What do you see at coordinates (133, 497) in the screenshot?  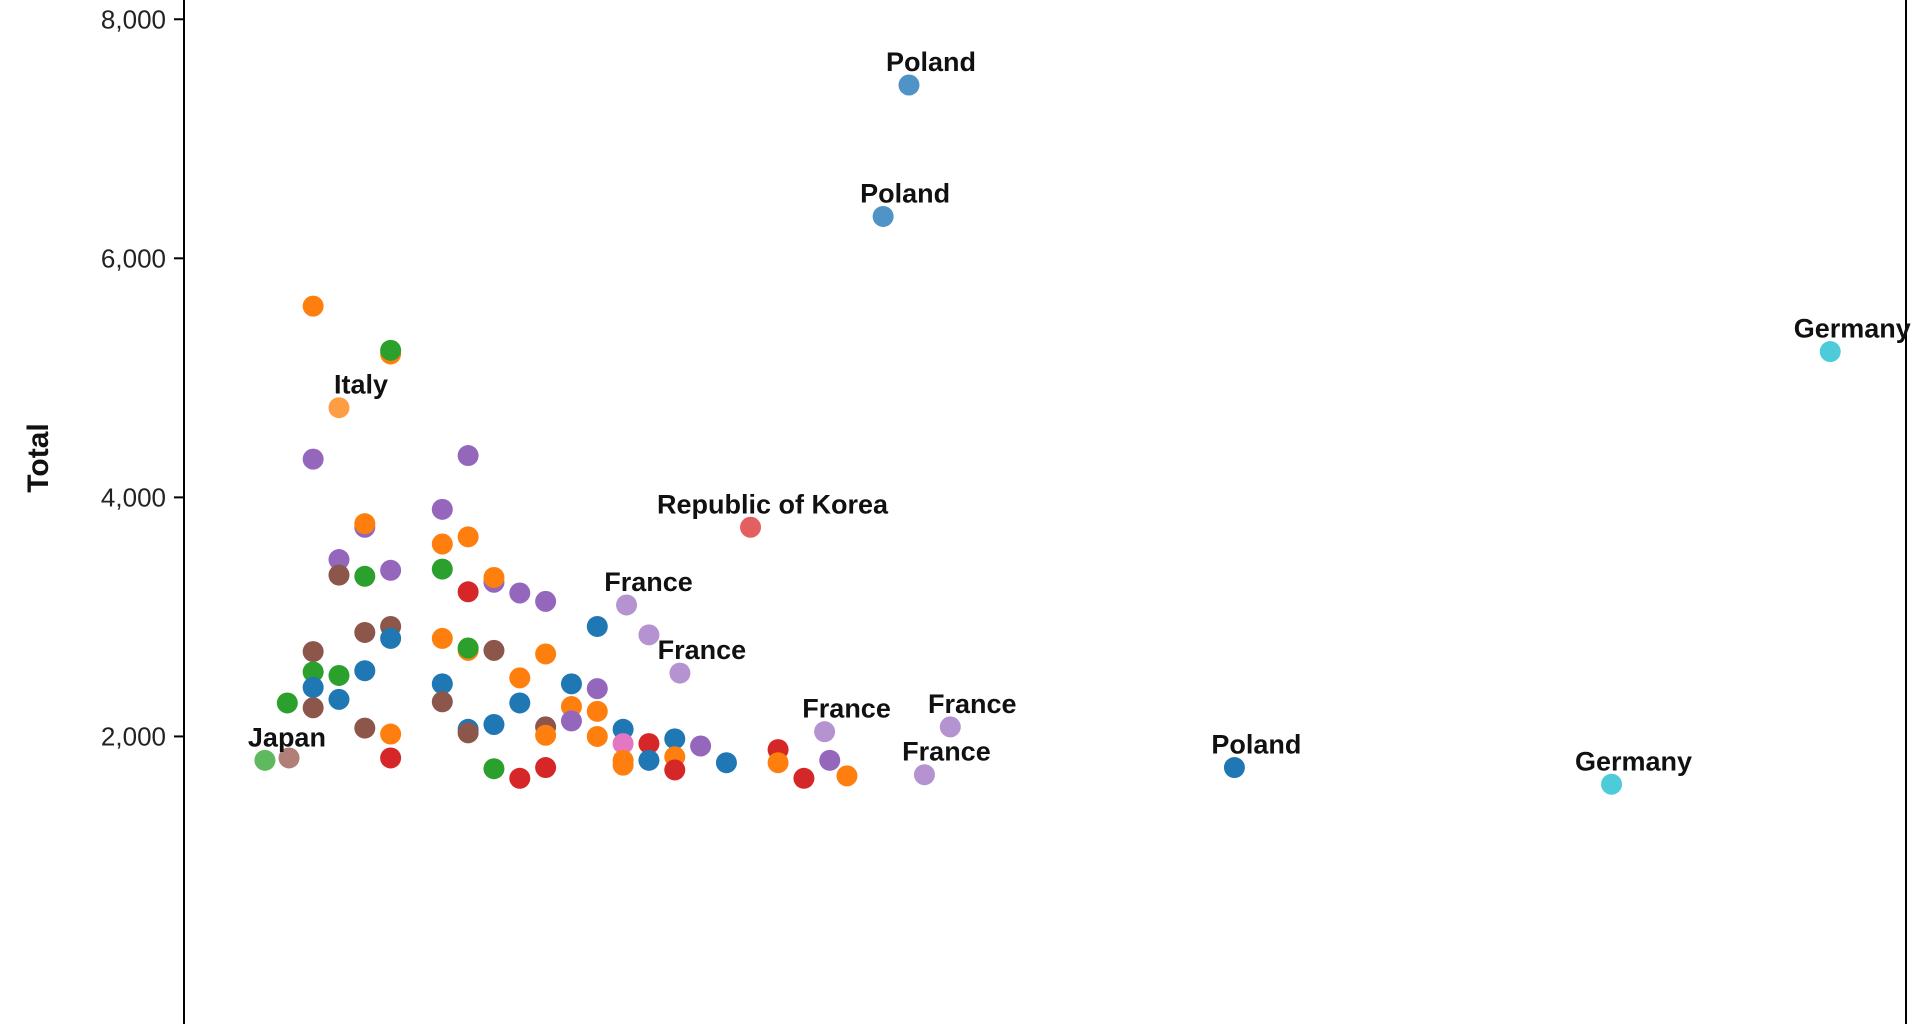 I see `y-tick-label: 4,000` at bounding box center [133, 497].